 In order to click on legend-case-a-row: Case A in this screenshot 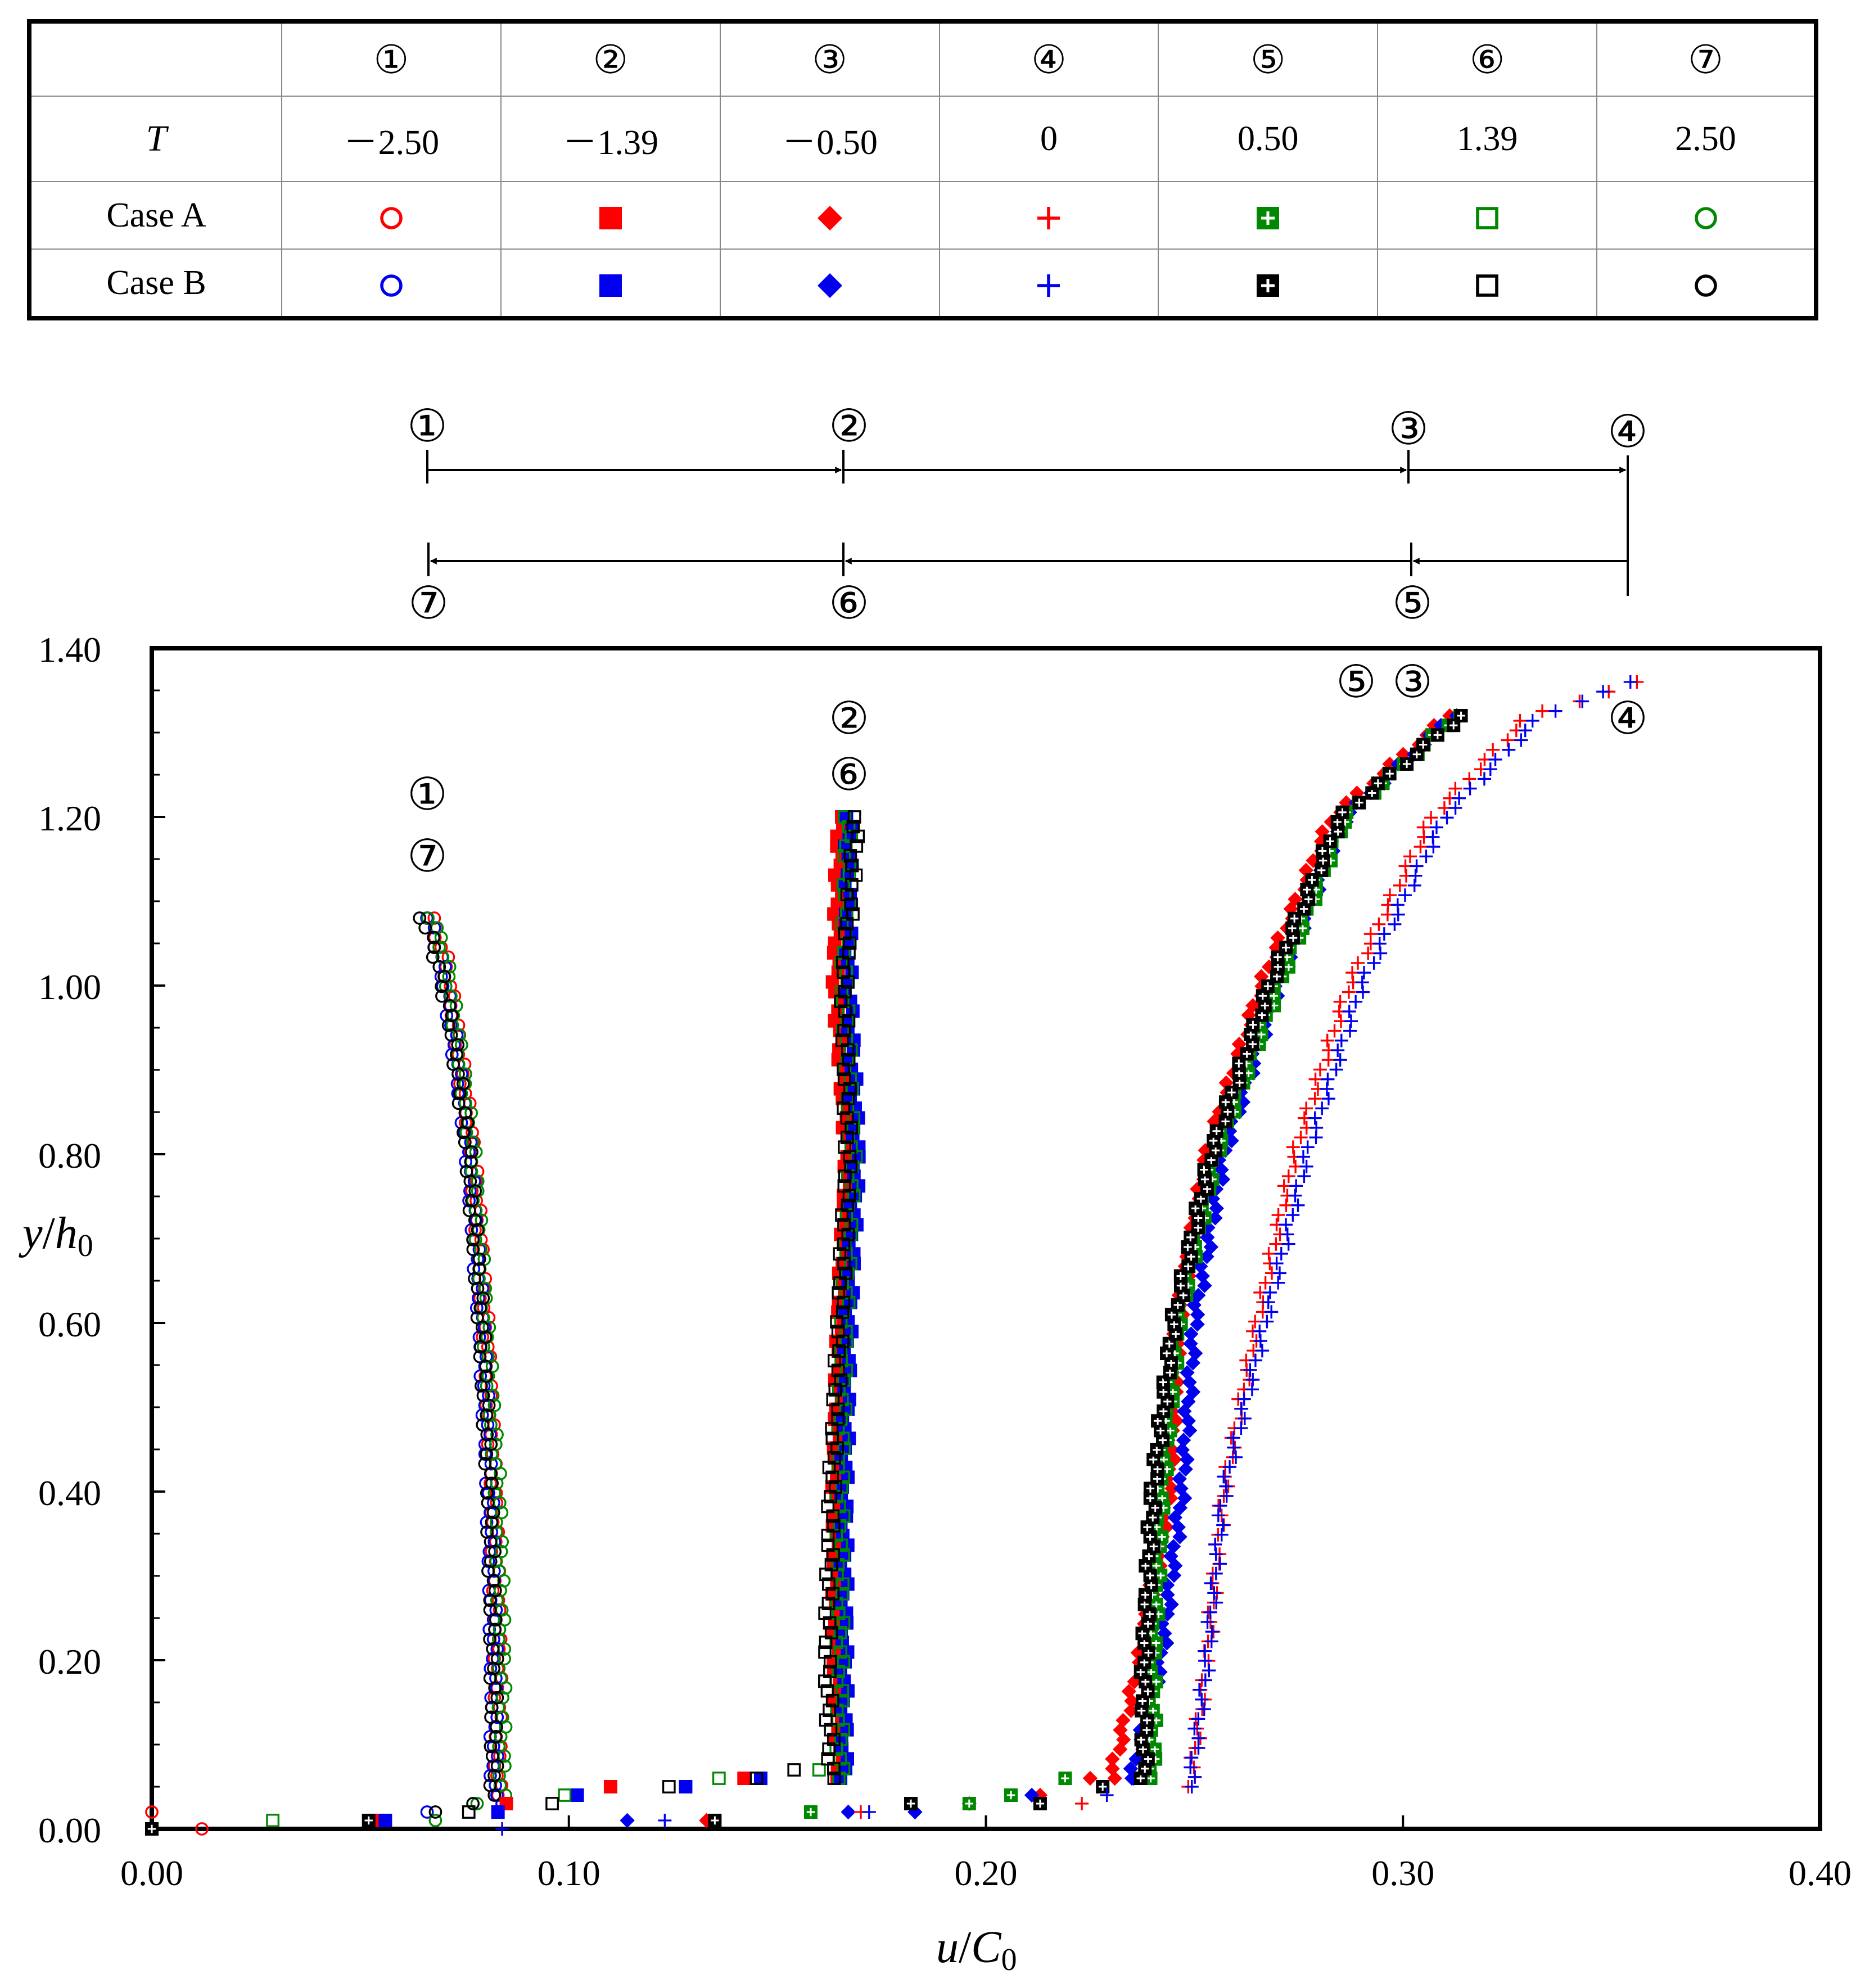, I will do `click(923, 216)`.